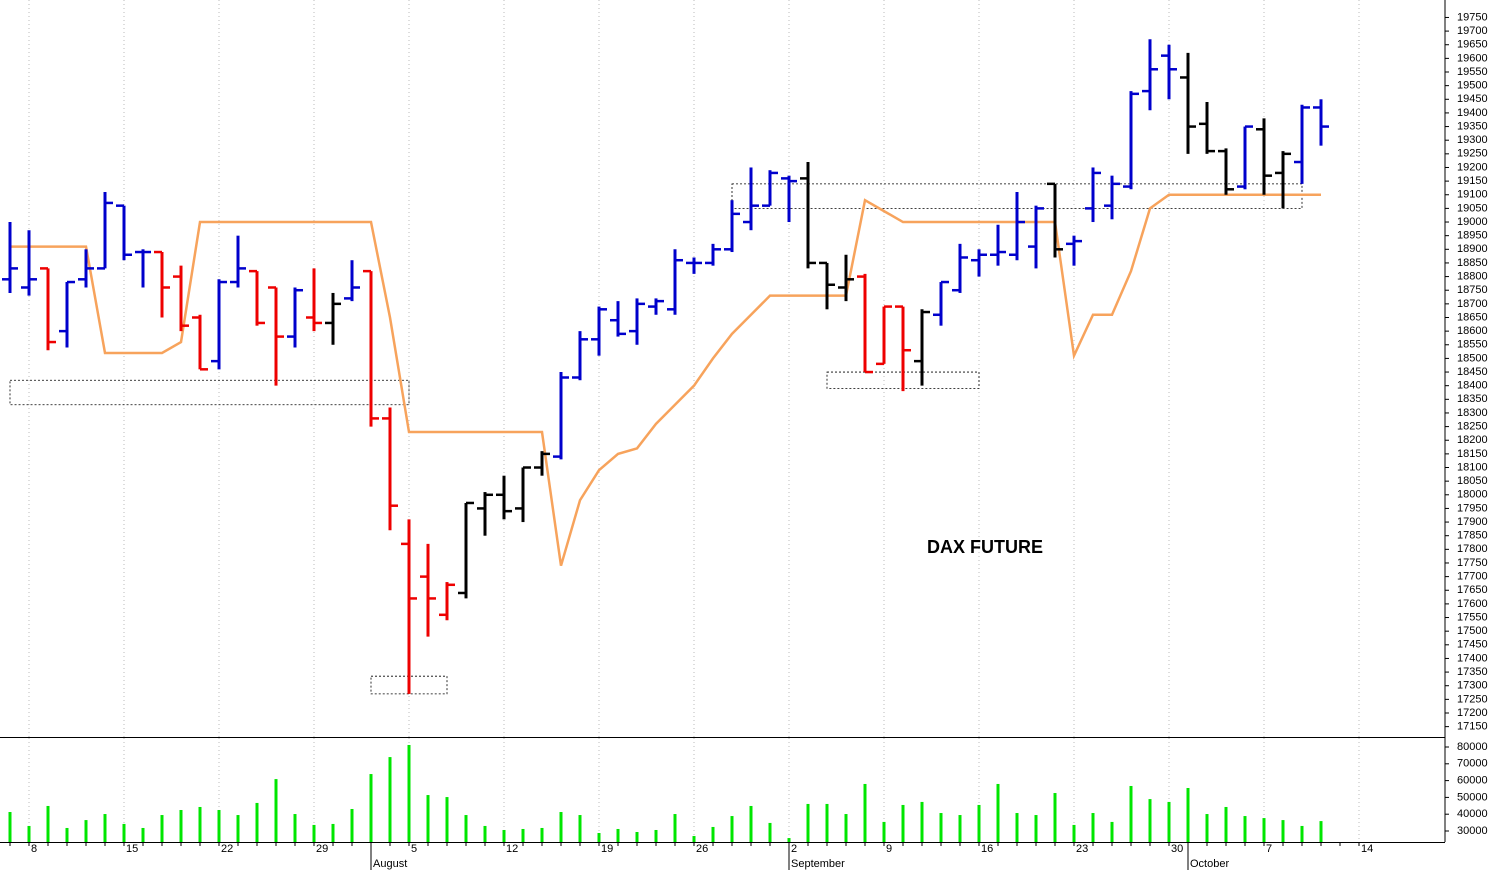 Image resolution: width=1493 pixels, height=870 pixels. I want to click on y-tick-label: 70000, so click(1472, 764).